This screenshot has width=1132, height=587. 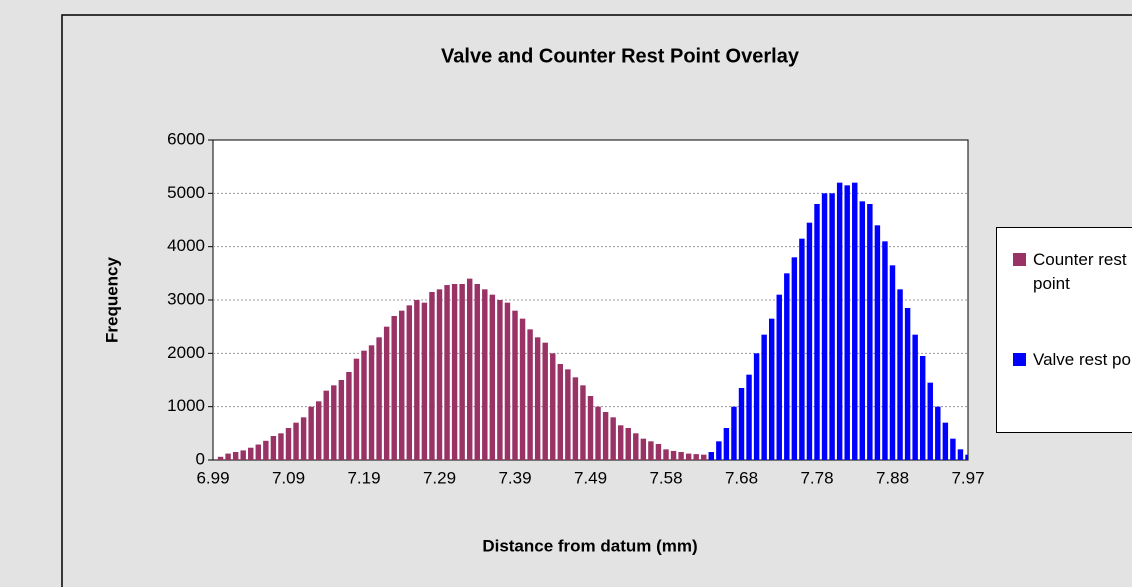 I want to click on x-axis-title: Distance from datum (mm), so click(x=589, y=545).